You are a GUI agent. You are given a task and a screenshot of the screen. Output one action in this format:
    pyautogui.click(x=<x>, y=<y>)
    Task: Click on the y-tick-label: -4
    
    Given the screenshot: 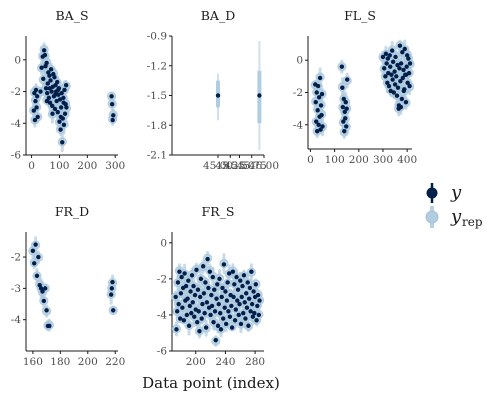 What is the action you would take?
    pyautogui.click(x=298, y=125)
    